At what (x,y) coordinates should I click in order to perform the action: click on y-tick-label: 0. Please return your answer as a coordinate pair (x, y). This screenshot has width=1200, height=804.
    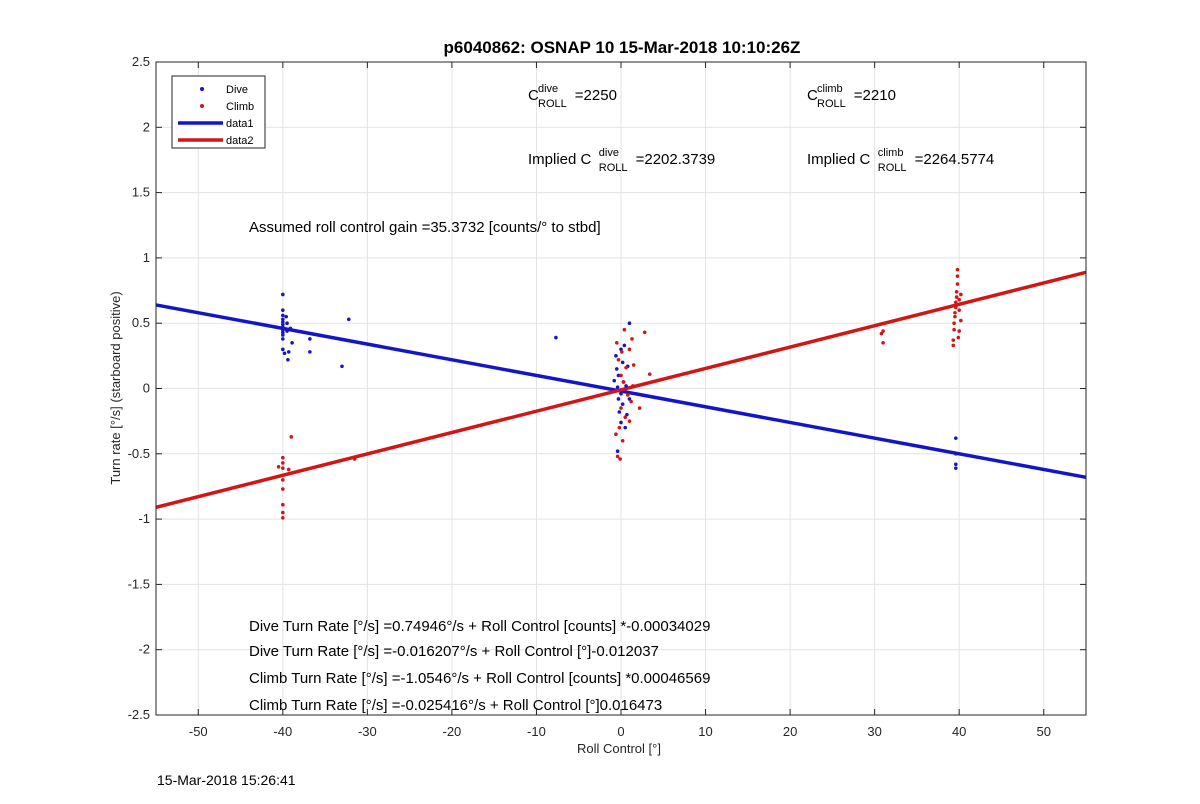
    Looking at the image, I should click on (146, 388).